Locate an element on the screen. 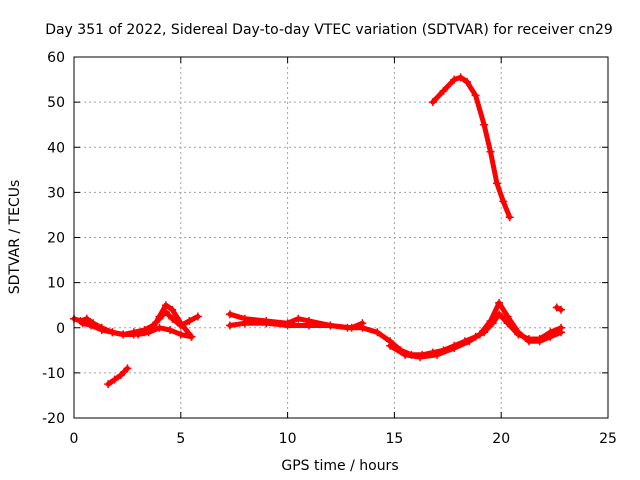  y-tick-label: -10 is located at coordinates (53, 374).